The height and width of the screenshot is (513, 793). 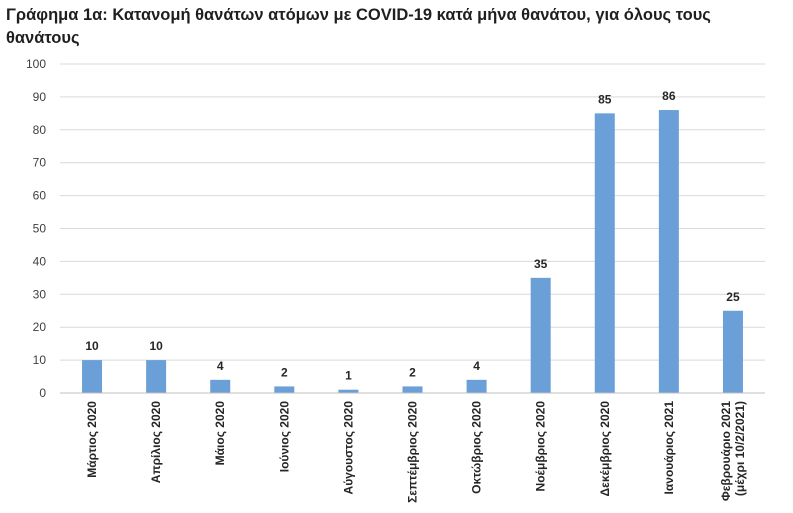 I want to click on category-label-line: (μέχρι 10/2/2021), so click(x=740, y=448).